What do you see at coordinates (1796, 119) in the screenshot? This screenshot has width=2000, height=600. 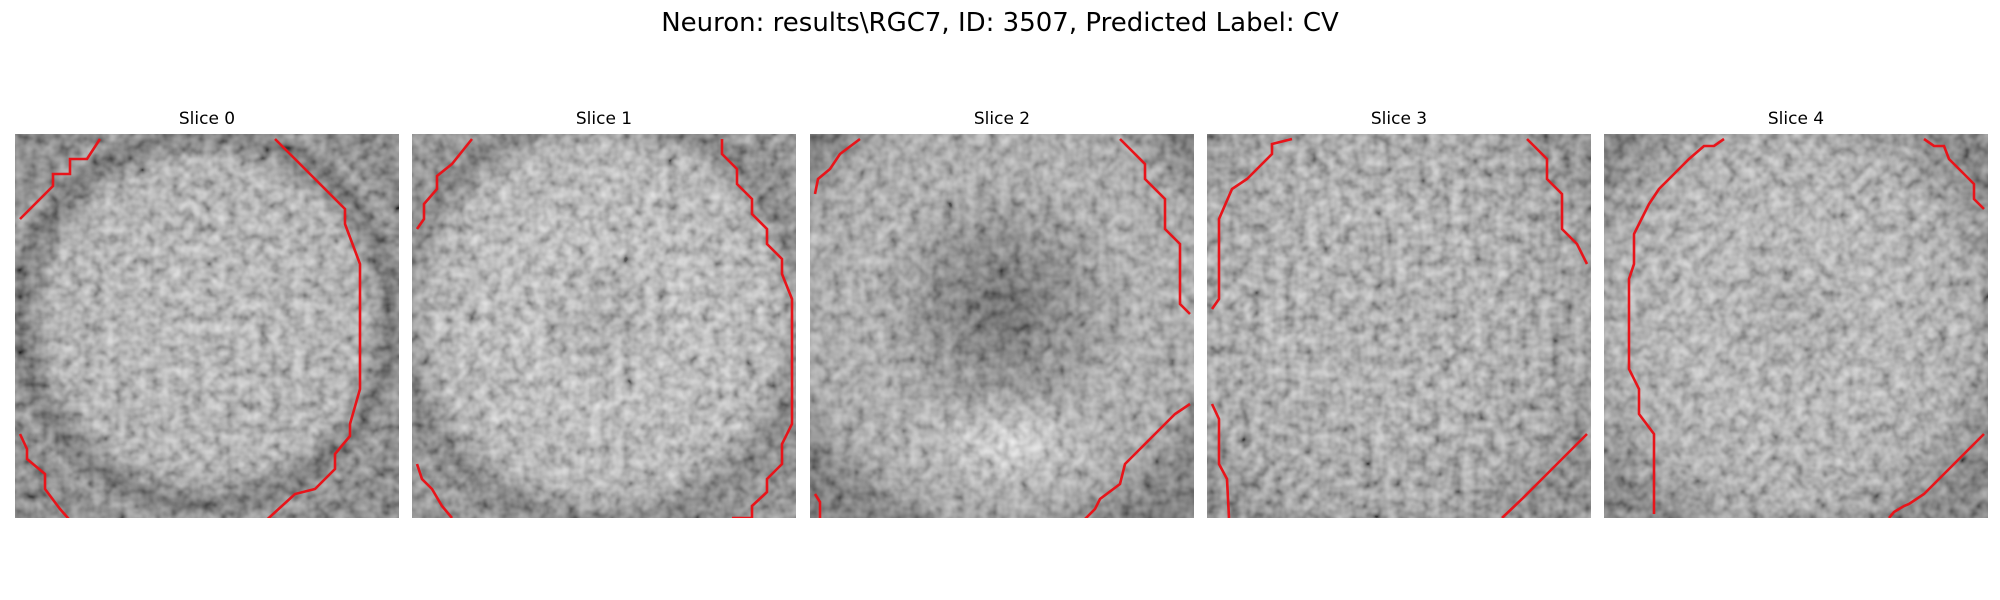 I see `slice-title-4: Slice 4` at bounding box center [1796, 119].